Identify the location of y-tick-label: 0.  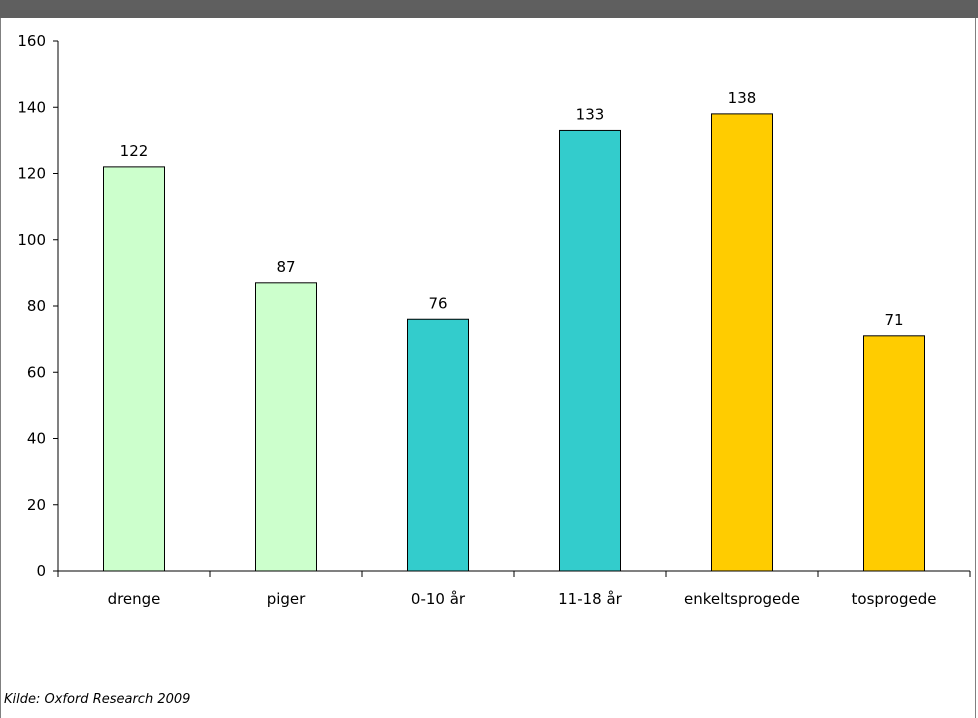
(41, 571).